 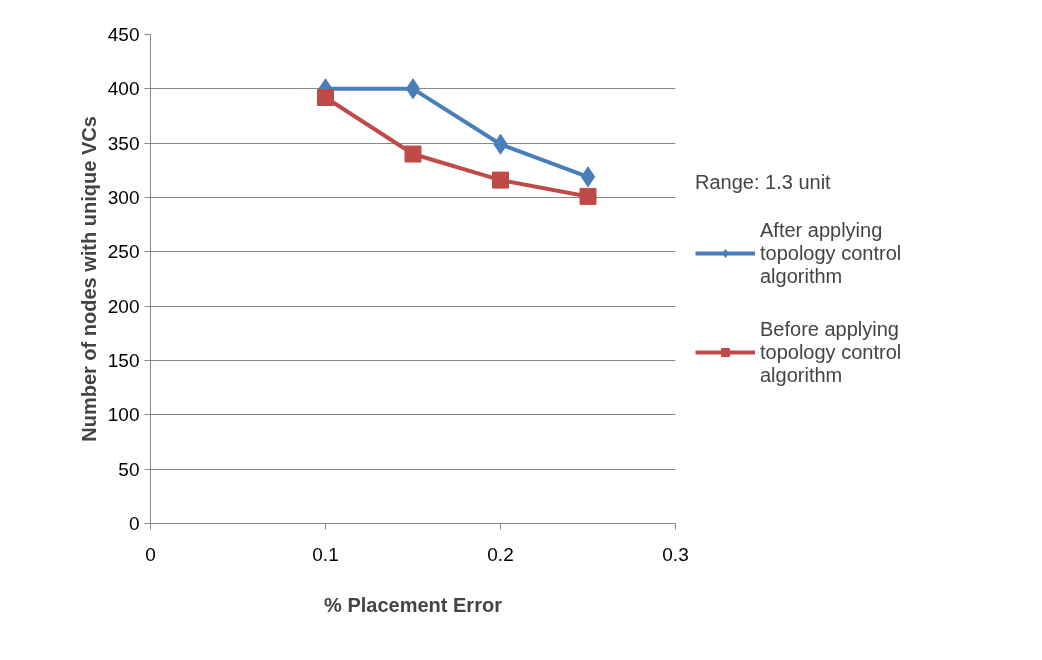 What do you see at coordinates (123, 197) in the screenshot?
I see `y-tick-label: 300` at bounding box center [123, 197].